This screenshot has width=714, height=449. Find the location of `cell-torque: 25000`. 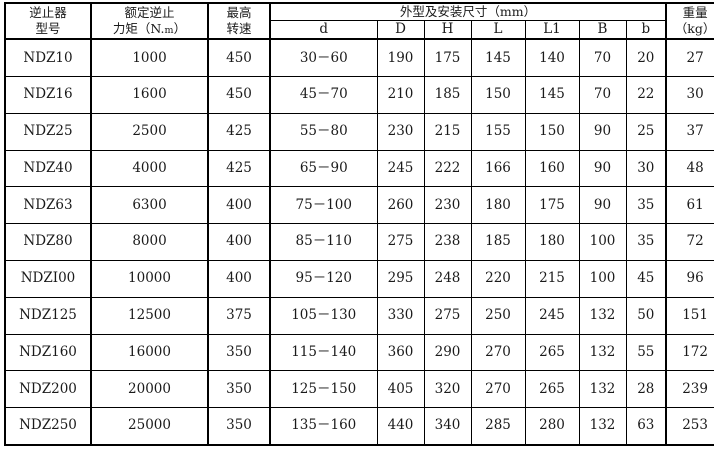

cell-torque: 25000 is located at coordinates (149, 426).